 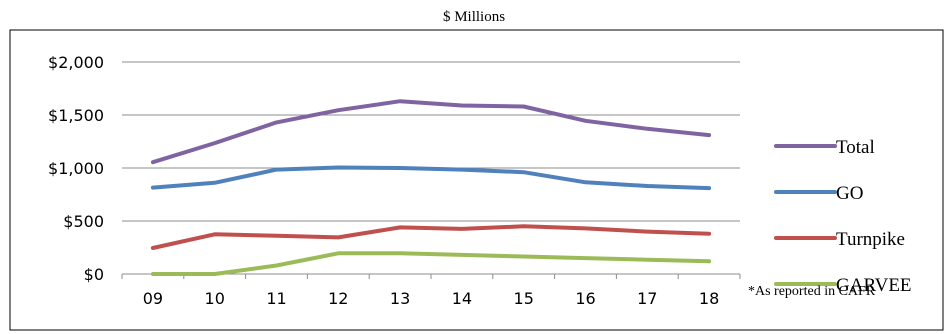 I want to click on legend: Total GO Turnpike GARVEE, so click(x=843, y=216).